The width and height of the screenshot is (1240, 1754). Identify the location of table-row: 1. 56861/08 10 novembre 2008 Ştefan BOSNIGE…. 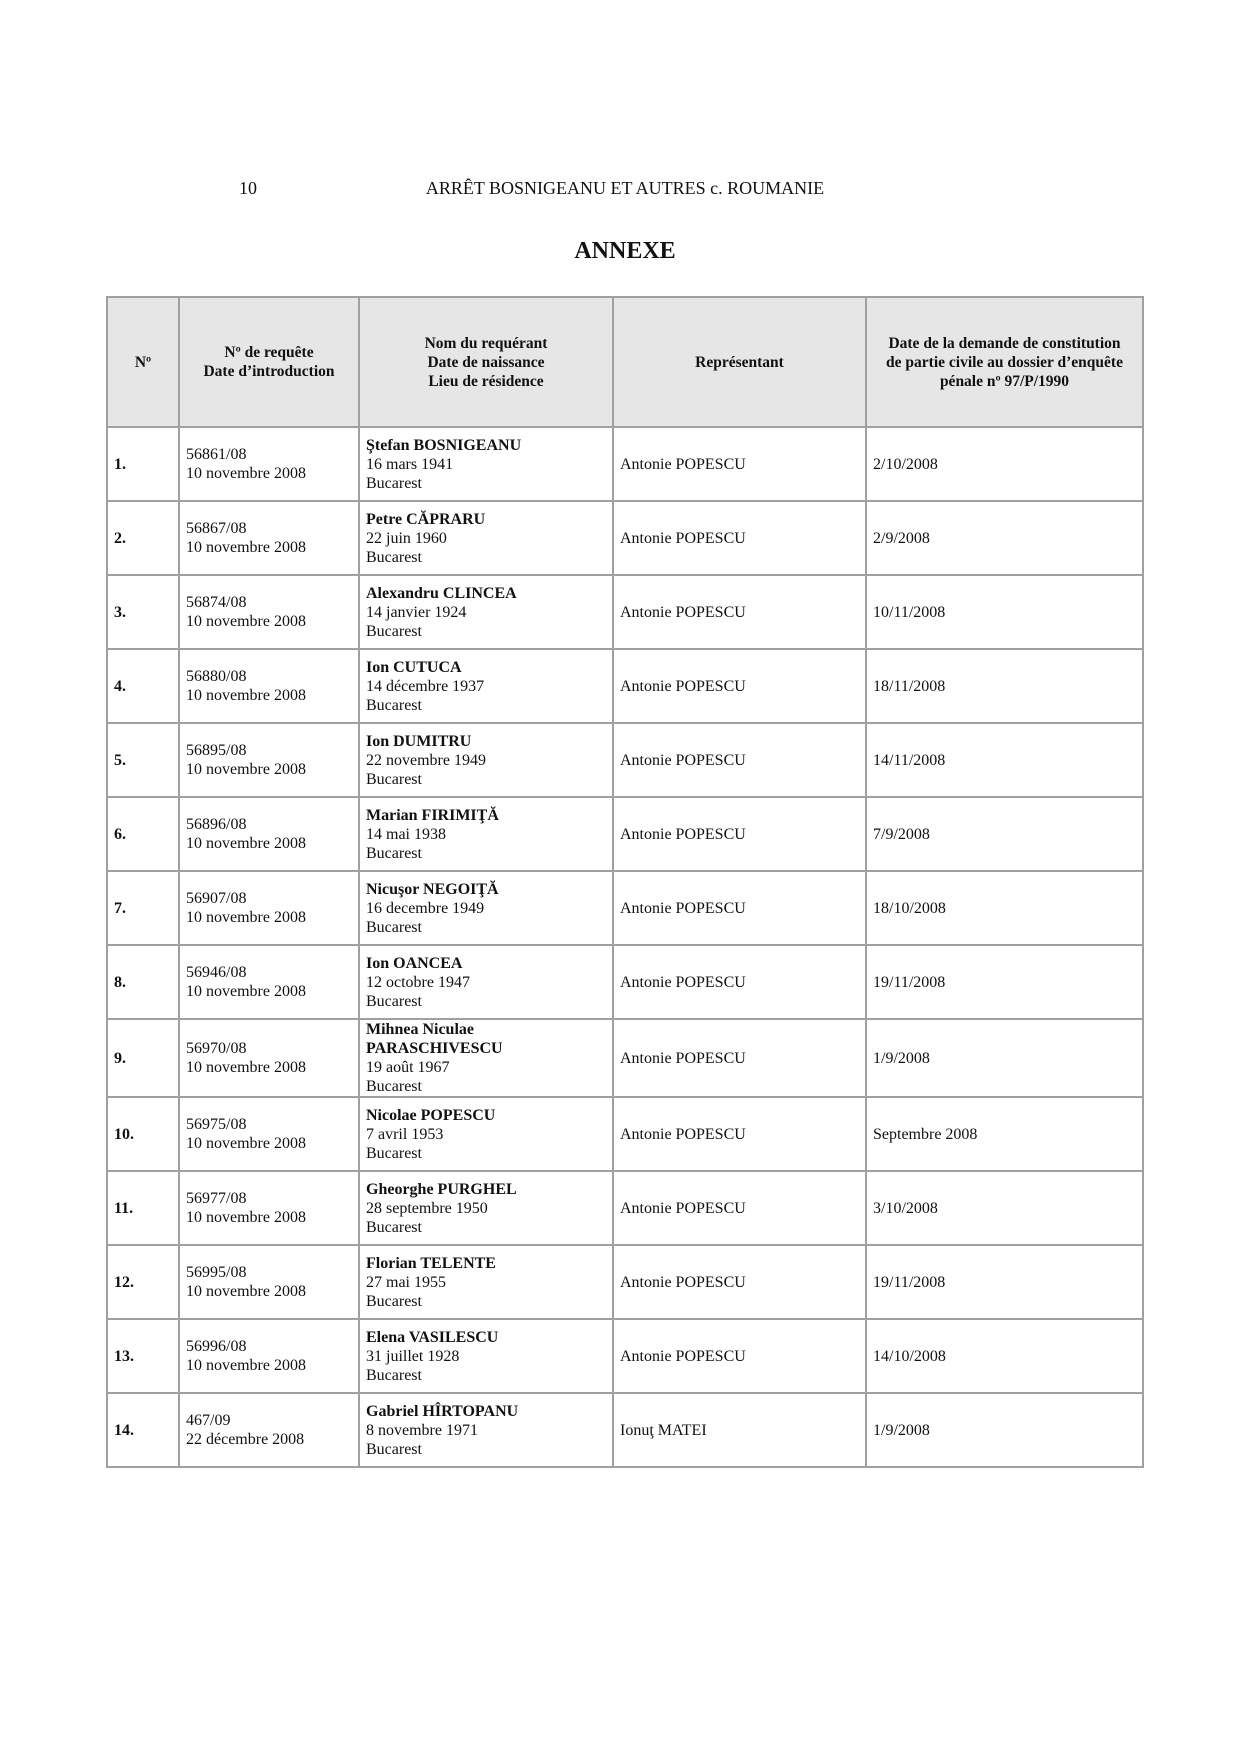
(625, 464).